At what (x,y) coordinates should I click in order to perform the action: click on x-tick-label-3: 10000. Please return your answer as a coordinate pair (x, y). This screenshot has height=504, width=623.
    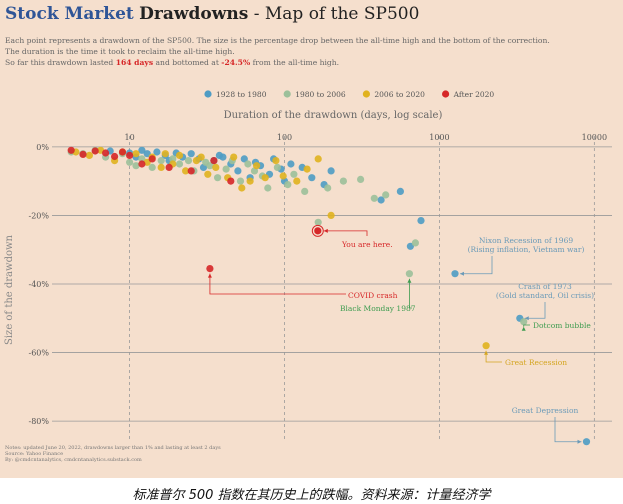
    Looking at the image, I should click on (594, 137).